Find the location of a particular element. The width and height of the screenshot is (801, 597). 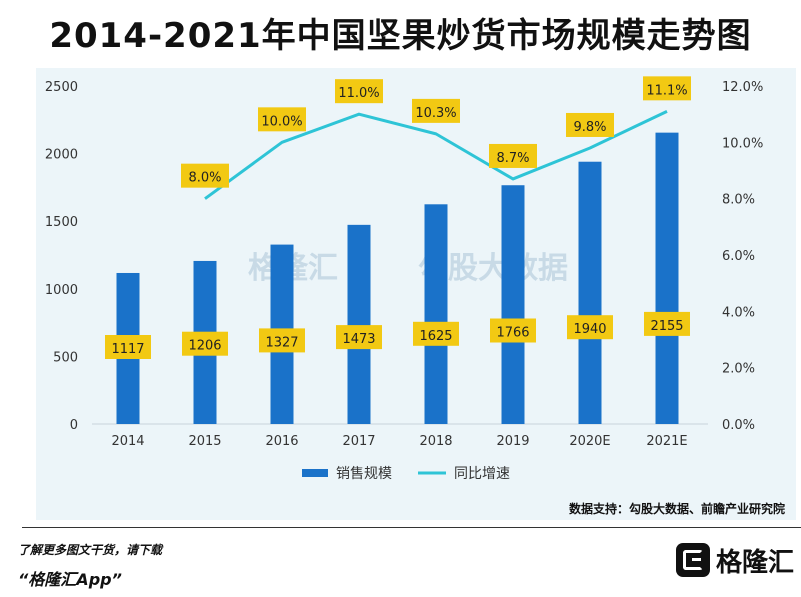

brand-name: 格隆汇 is located at coordinates (755, 562).